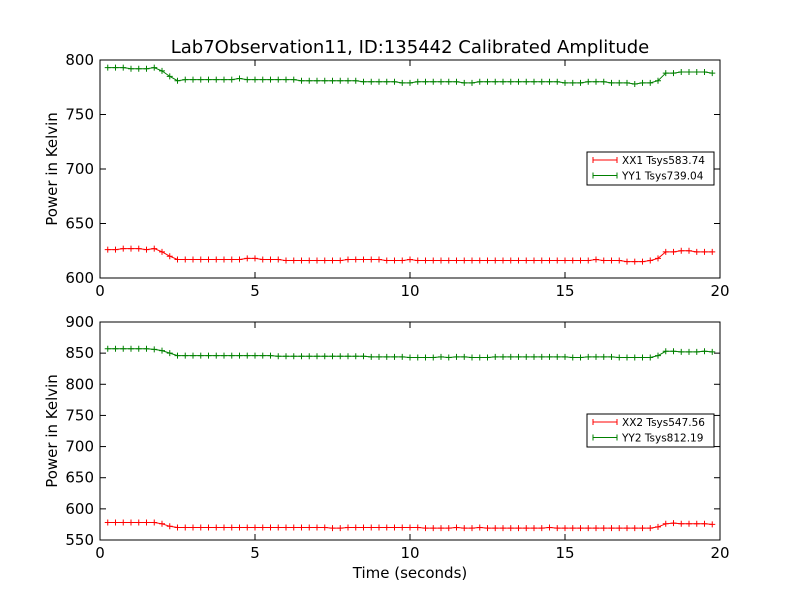 This screenshot has width=800, height=600. What do you see at coordinates (605, 437) in the screenshot?
I see `bottom-subplot-legend-marker` at bounding box center [605, 437].